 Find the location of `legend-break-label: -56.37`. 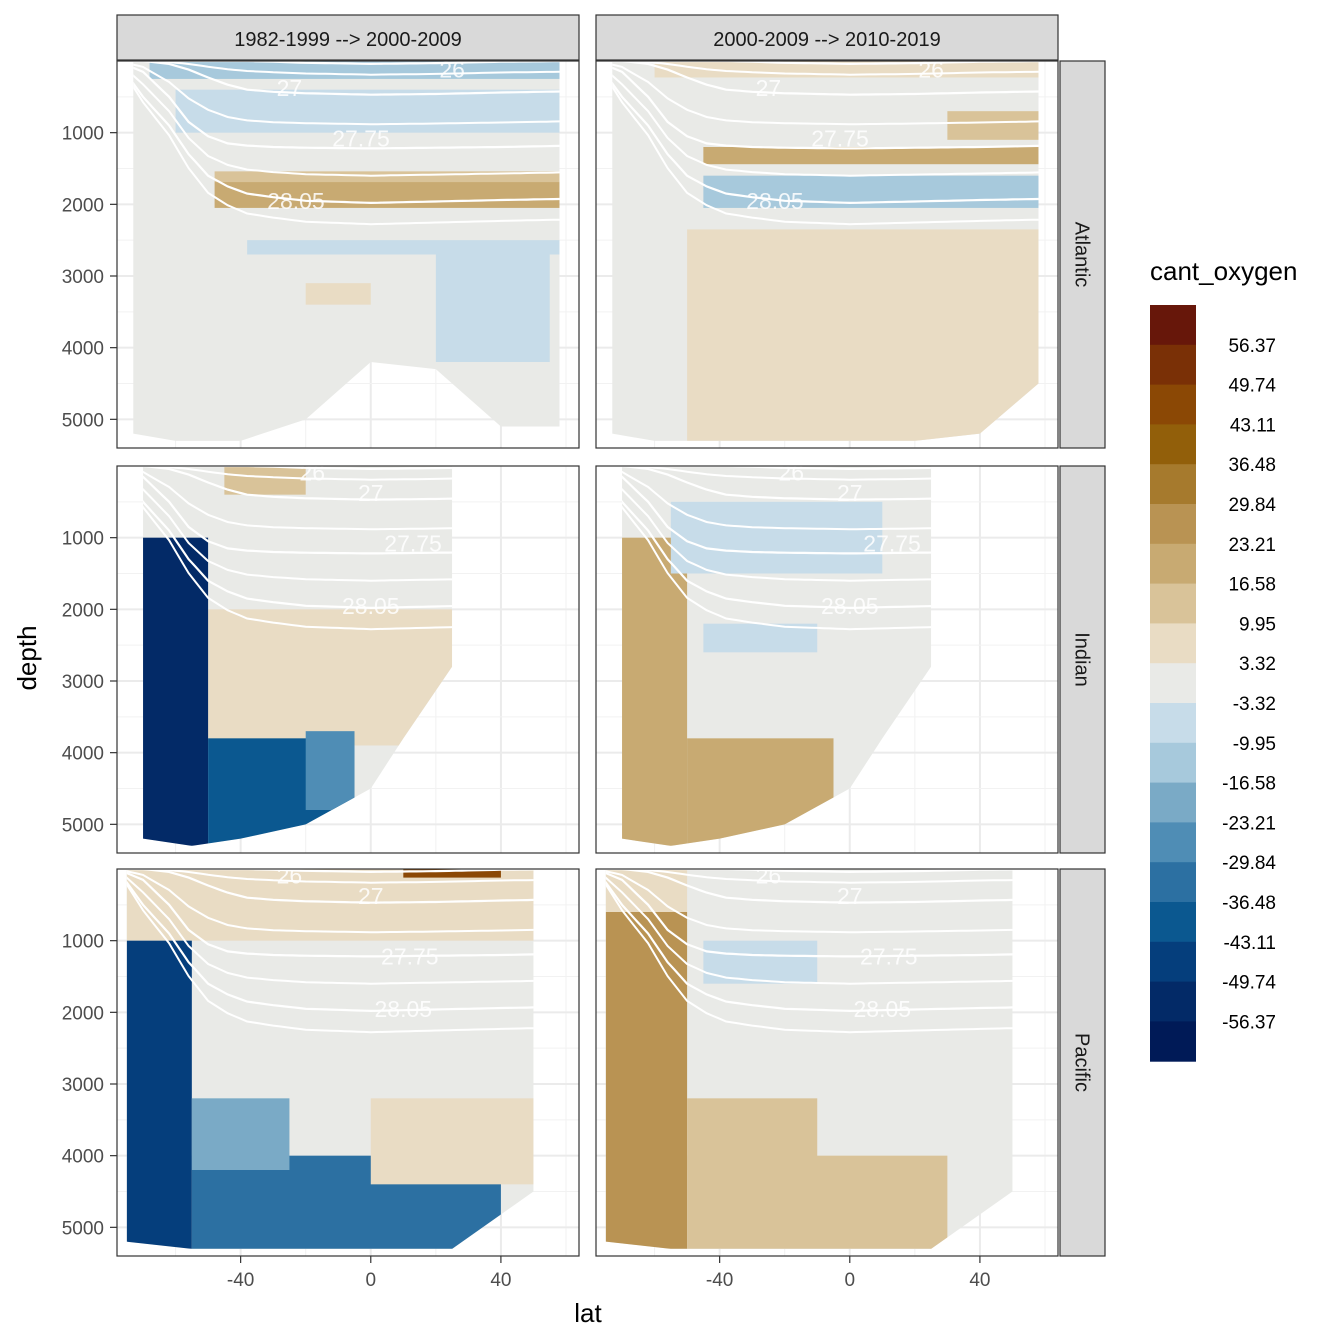

legend-break-label: -56.37 is located at coordinates (1249, 1022).